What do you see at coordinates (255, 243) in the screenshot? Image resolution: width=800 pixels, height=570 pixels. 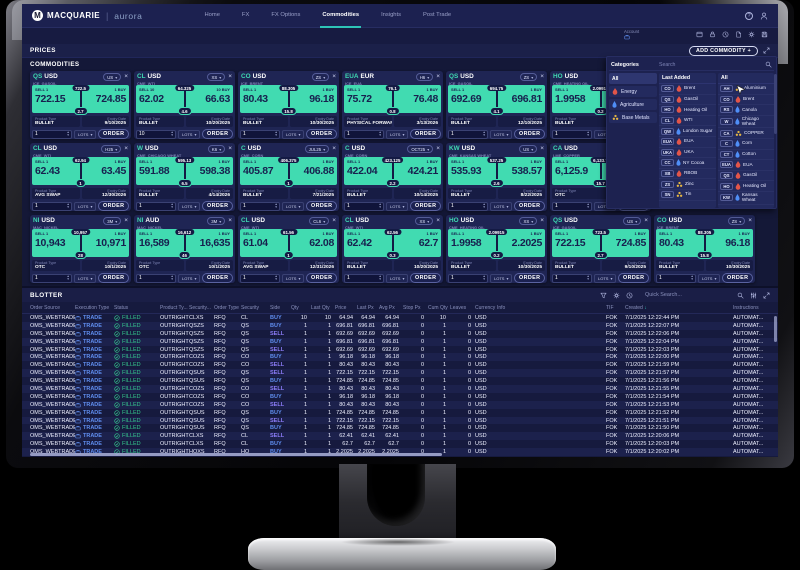 I see `bid-price-button: 61.04` at bounding box center [255, 243].